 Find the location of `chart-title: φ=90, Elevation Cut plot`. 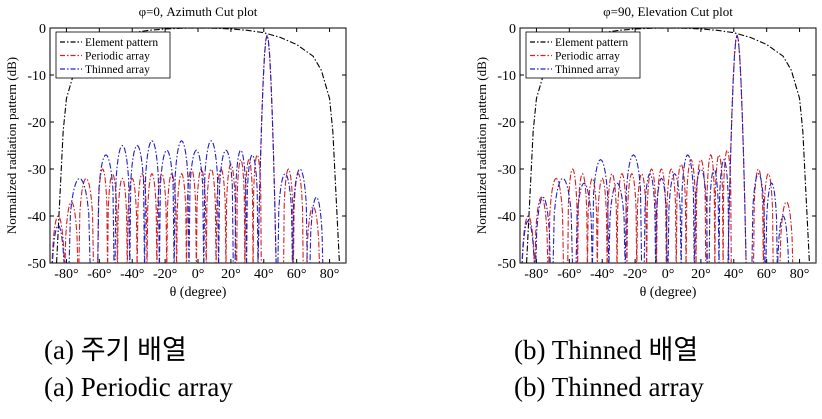

chart-title: φ=90, Elevation Cut plot is located at coordinates (668, 11).